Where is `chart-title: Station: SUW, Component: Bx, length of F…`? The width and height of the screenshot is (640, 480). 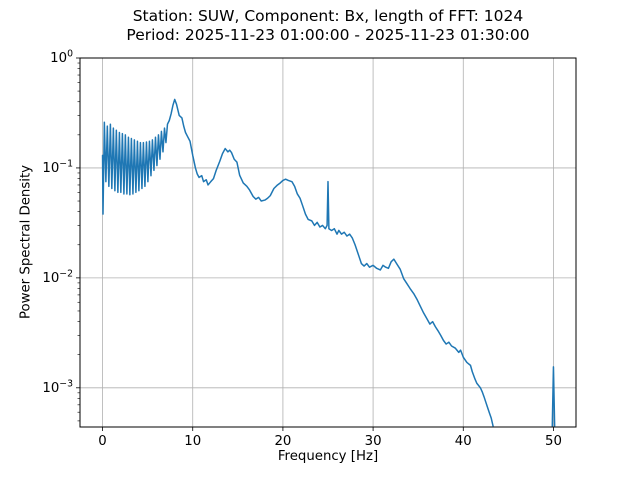 chart-title: Station: SUW, Component: Bx, length of F… is located at coordinates (328, 26).